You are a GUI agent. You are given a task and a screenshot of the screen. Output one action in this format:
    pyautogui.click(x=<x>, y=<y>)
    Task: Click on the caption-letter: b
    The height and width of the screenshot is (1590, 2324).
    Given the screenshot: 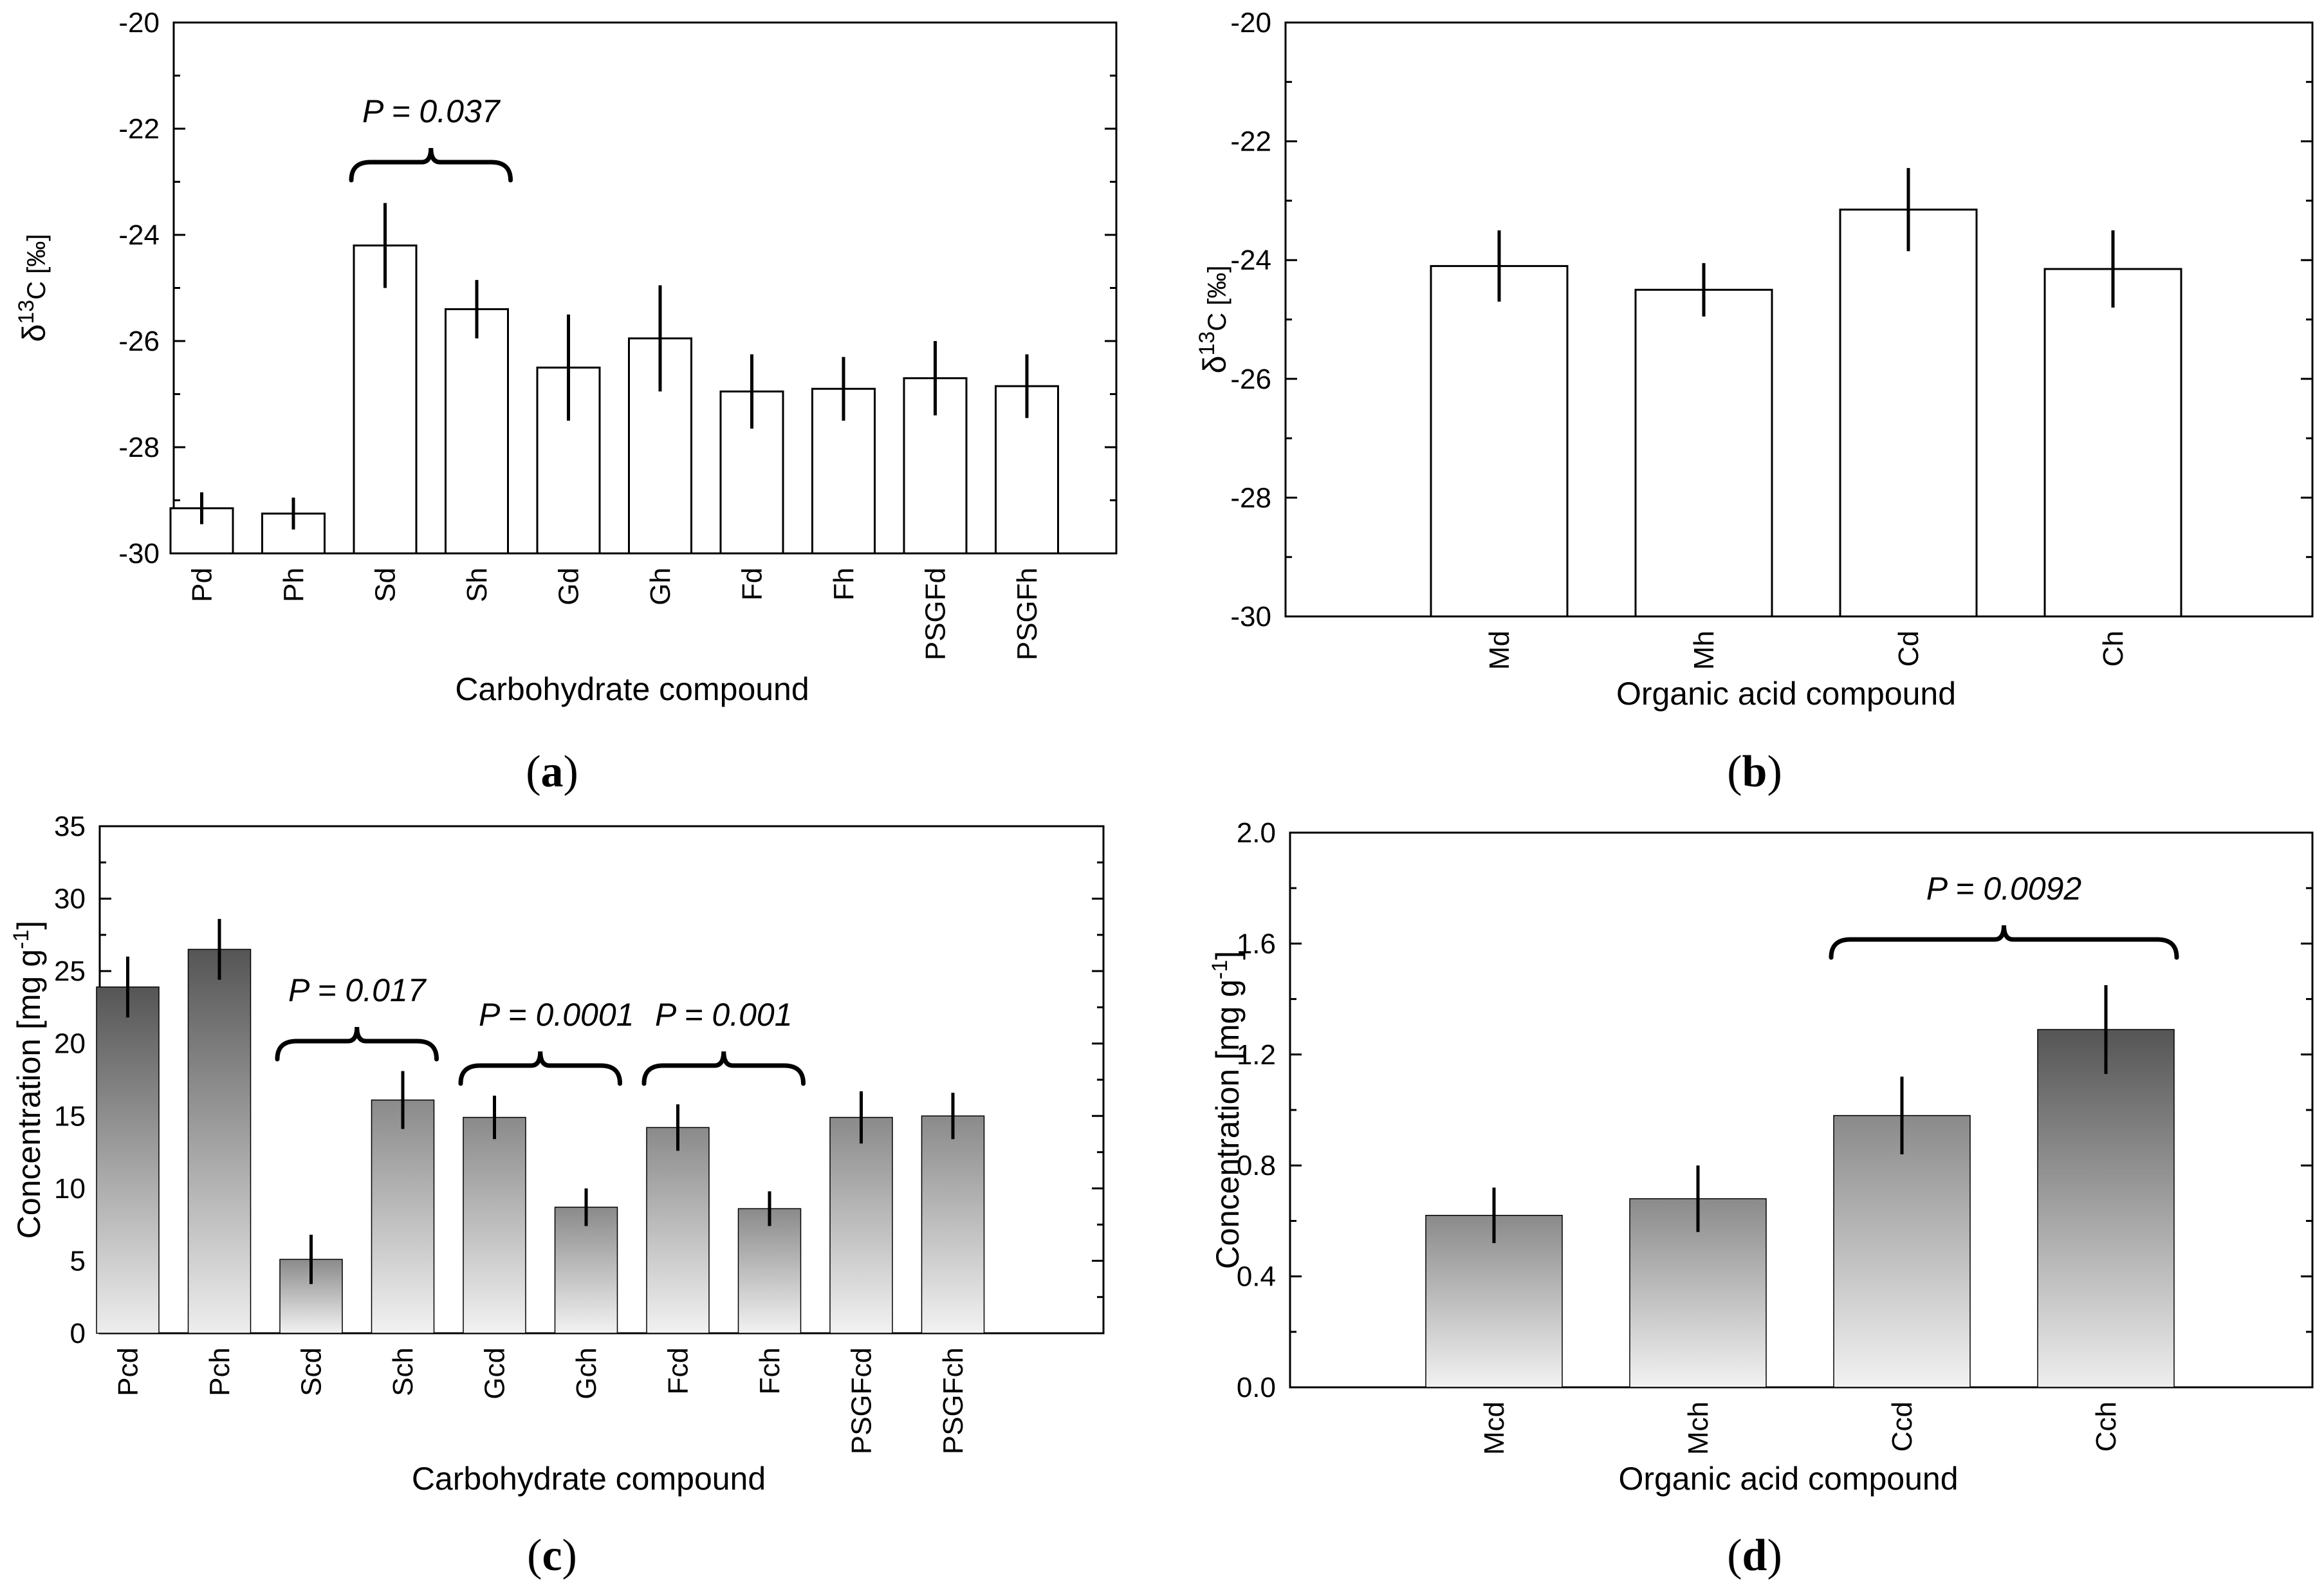 What is the action you would take?
    pyautogui.click(x=1755, y=772)
    